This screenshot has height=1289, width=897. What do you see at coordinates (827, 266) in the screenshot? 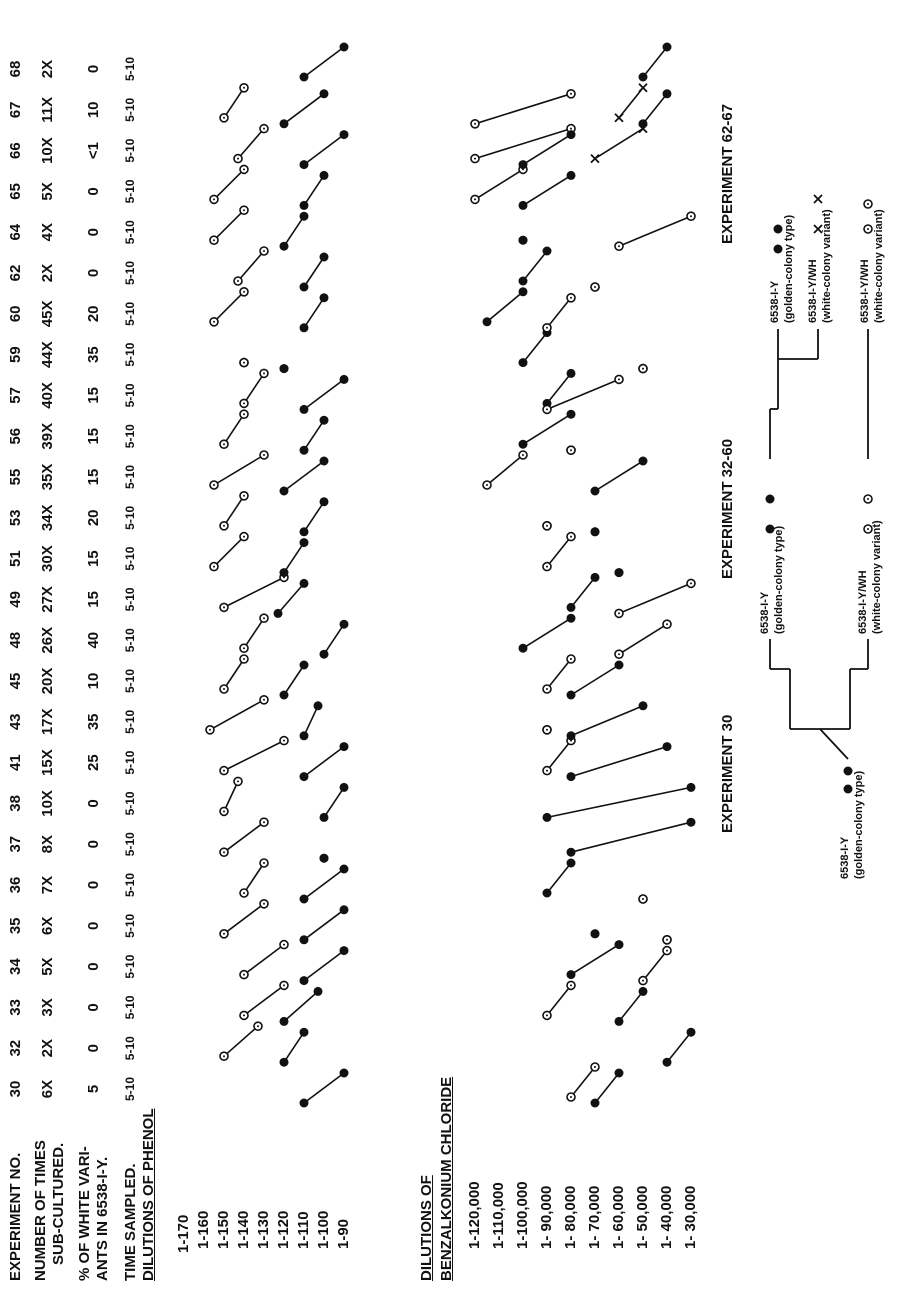
I see `legend-g4wh-note: (white-colony variant)` at bounding box center [827, 266].